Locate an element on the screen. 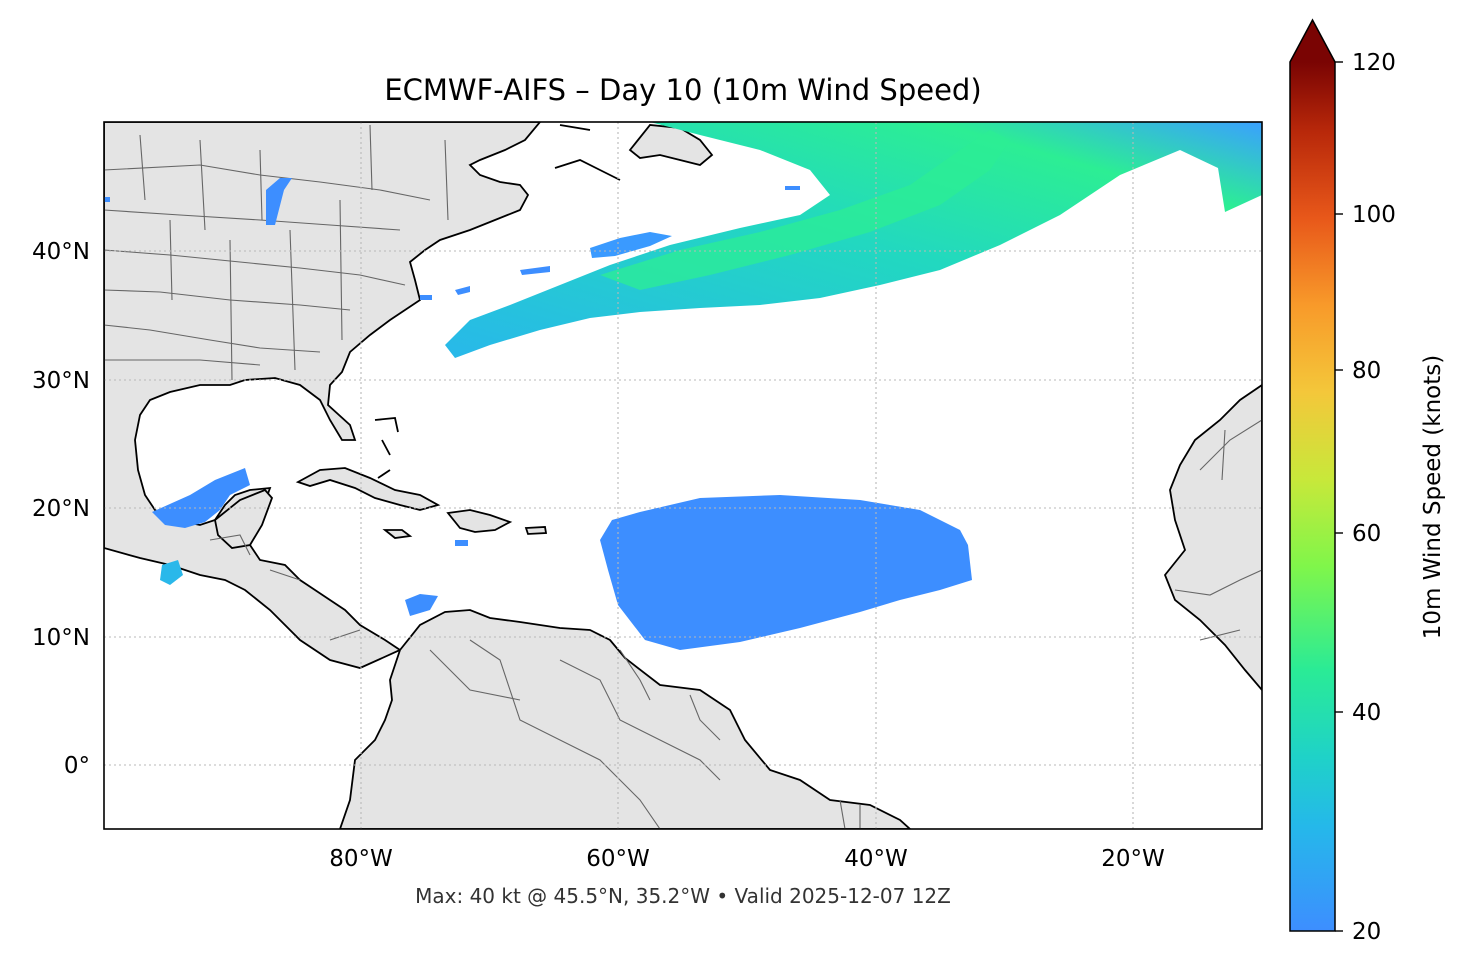  lon-tick-label: 20°W is located at coordinates (1133, 859).